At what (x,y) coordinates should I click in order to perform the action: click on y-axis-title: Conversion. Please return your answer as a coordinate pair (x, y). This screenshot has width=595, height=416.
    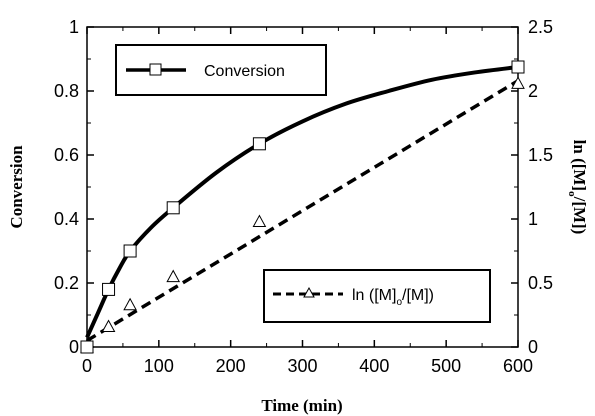
    Looking at the image, I should click on (16, 187).